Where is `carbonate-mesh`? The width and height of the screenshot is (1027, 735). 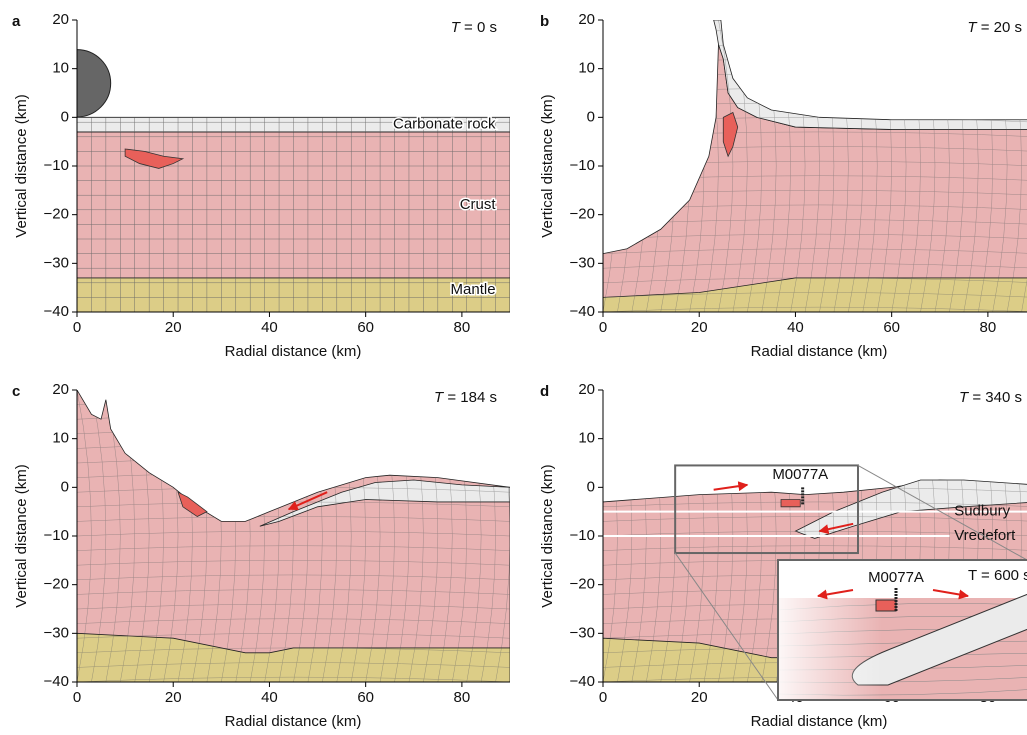 carbonate-mesh is located at coordinates (293, 124).